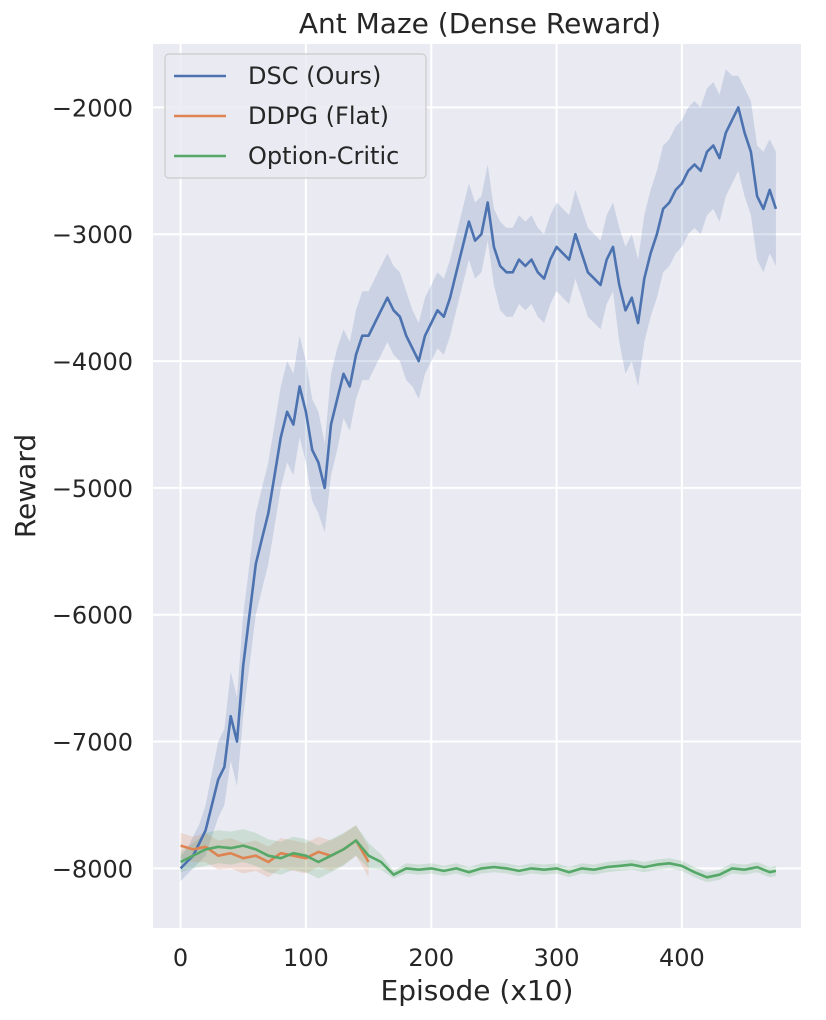 This screenshot has width=826, height=1020. What do you see at coordinates (306, 958) in the screenshot?
I see `x-tick-label: 100` at bounding box center [306, 958].